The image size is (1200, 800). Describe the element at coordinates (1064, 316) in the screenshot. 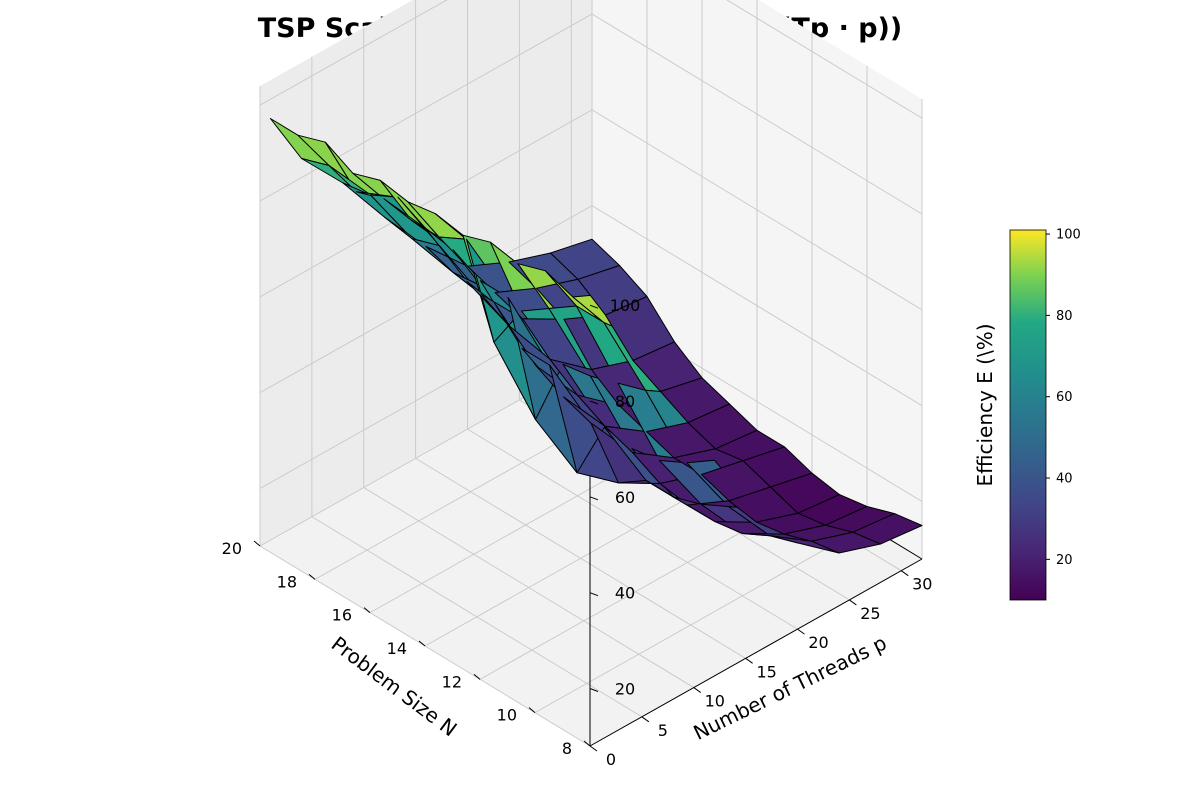

I see `colorbar-tick-label: 80` at that location.